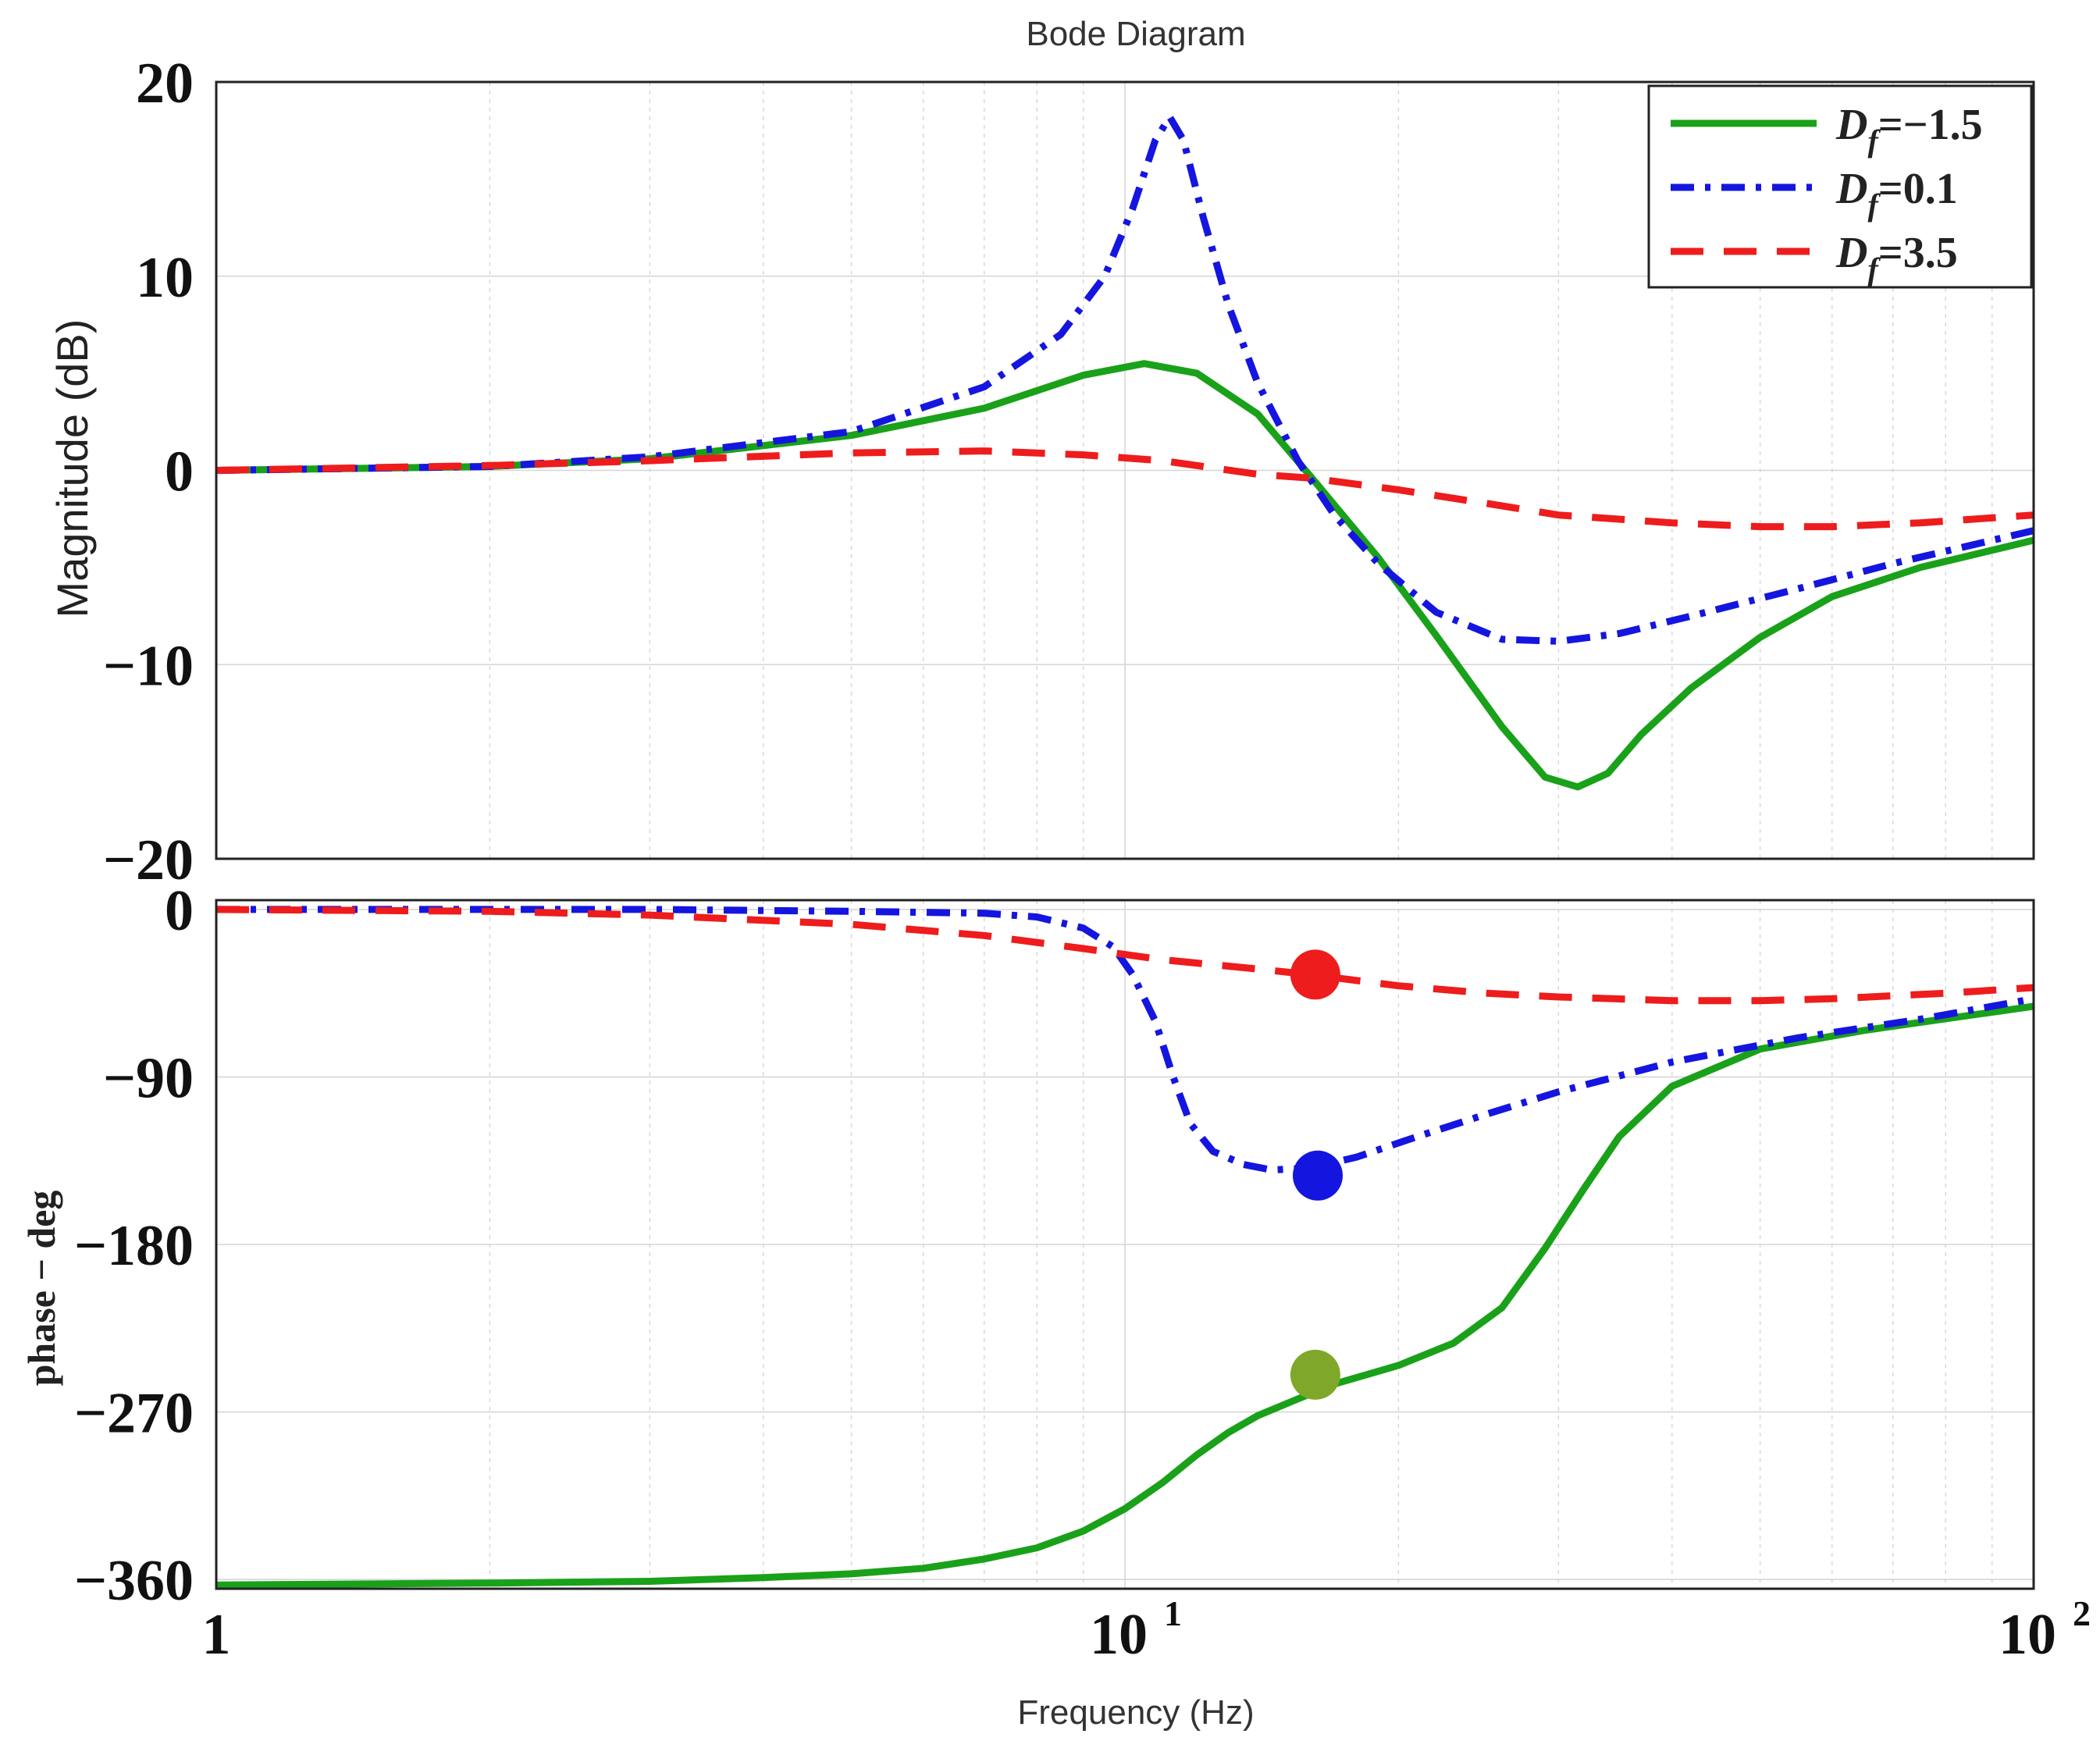 Image resolution: width=2100 pixels, height=1748 pixels. I want to click on legend-entry-label: Df=0.1, so click(1896, 194).